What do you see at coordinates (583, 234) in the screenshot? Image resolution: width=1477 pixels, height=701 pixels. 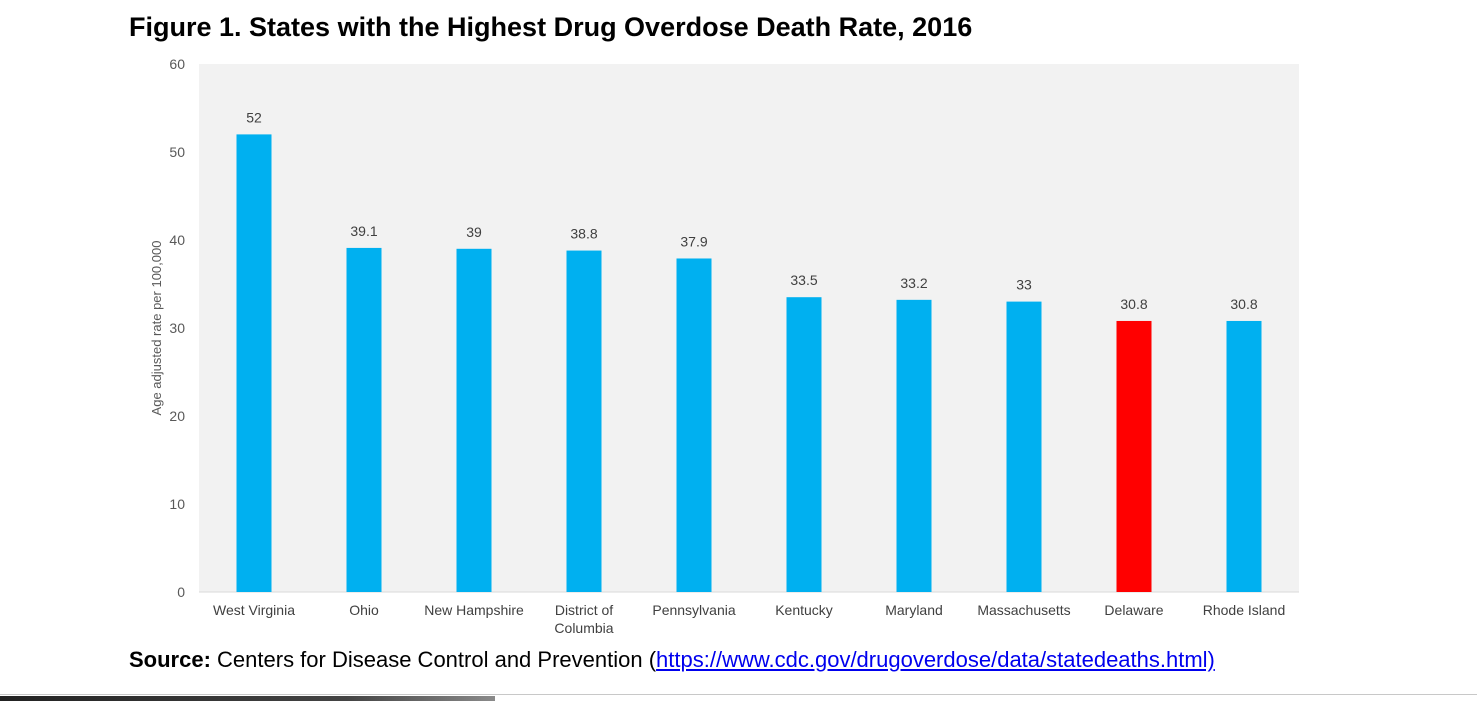 I see `data-label: 38.8` at bounding box center [583, 234].